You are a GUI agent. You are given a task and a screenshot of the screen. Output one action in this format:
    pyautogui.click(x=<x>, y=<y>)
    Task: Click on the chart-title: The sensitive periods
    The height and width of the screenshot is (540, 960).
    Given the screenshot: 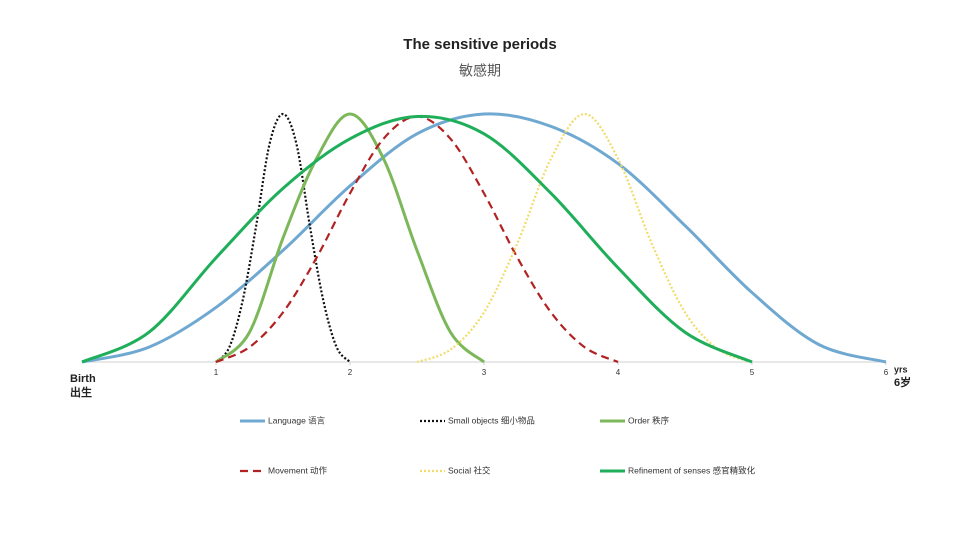 What is the action you would take?
    pyautogui.click(x=479, y=44)
    